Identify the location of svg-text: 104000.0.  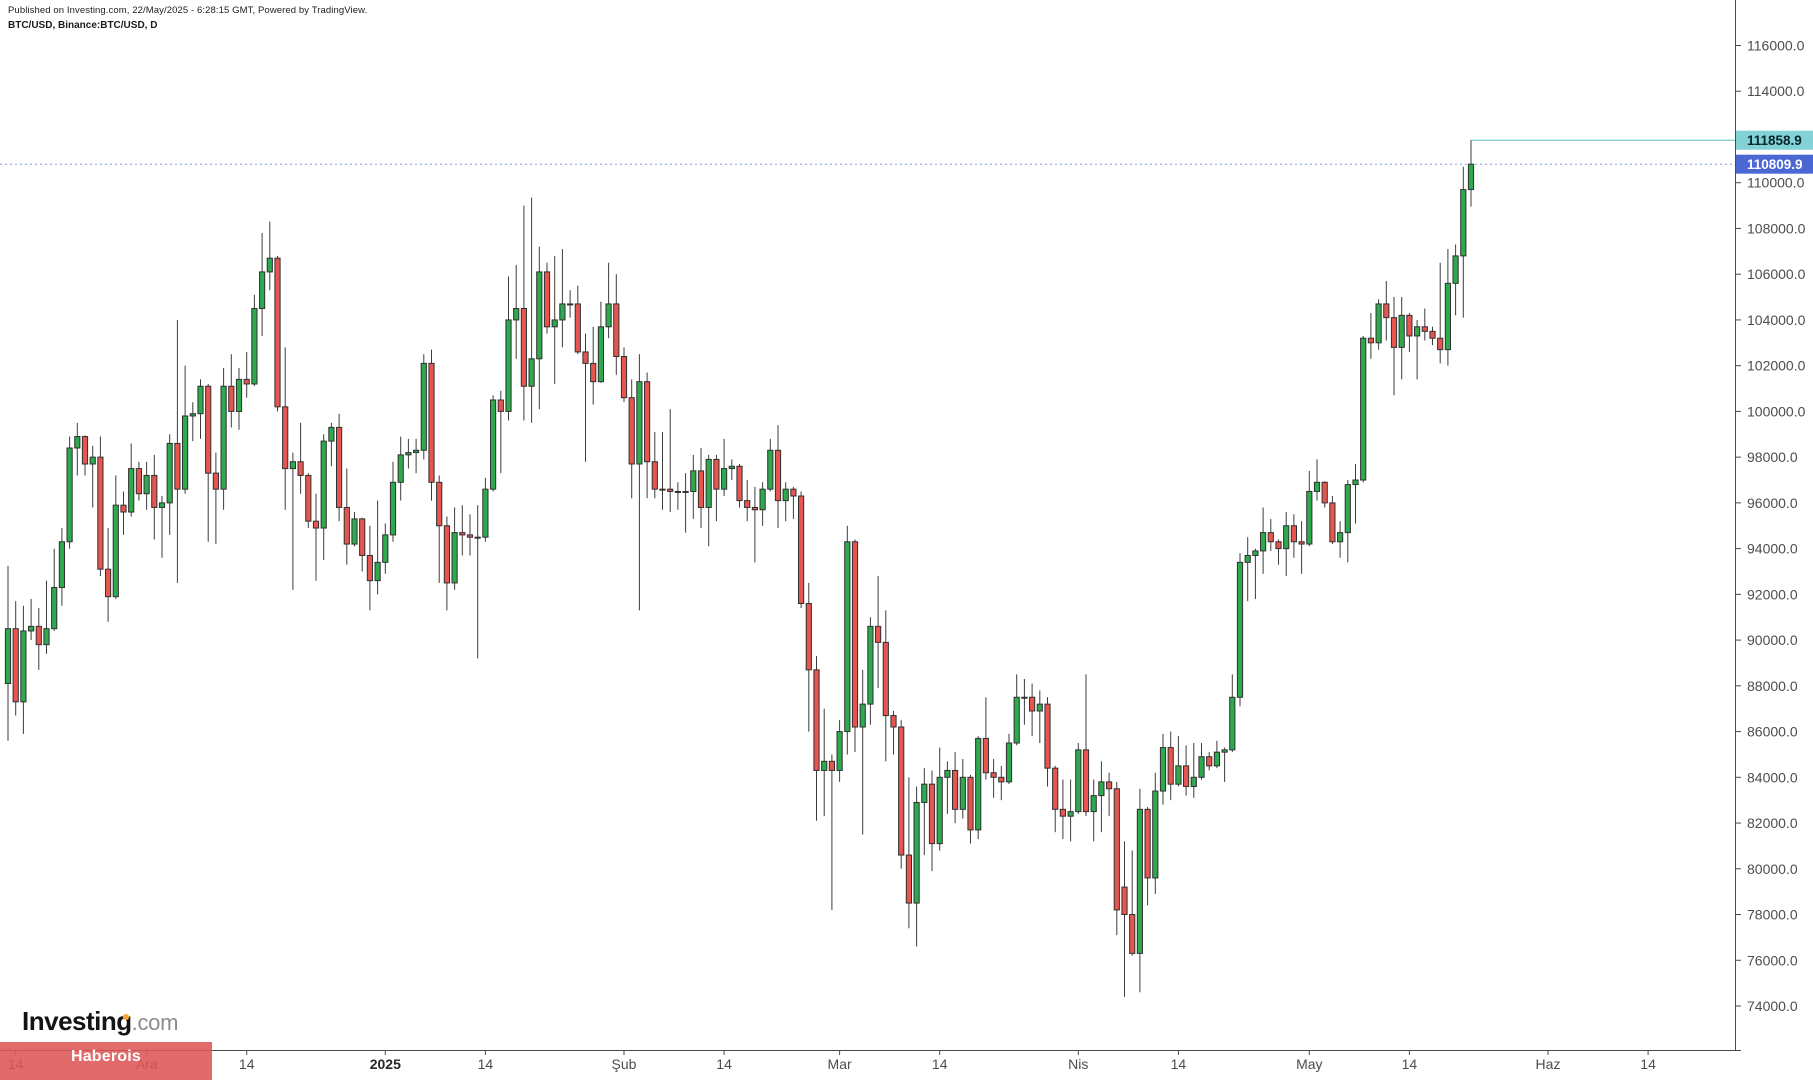
(1776, 320).